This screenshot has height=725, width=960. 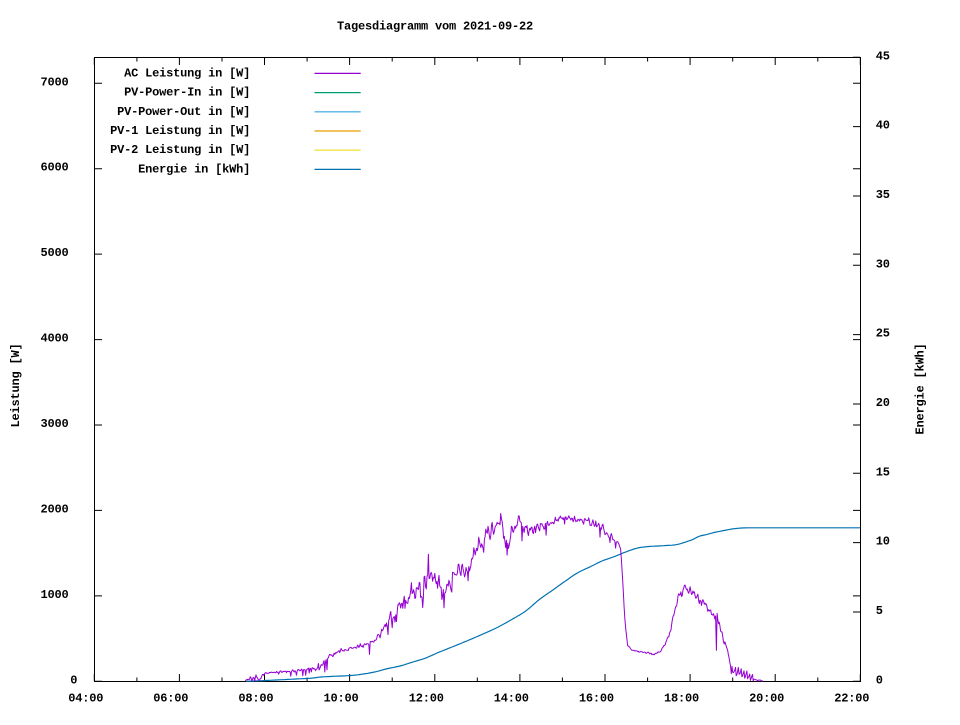 I want to click on svg-text: 10:00, so click(x=340, y=699).